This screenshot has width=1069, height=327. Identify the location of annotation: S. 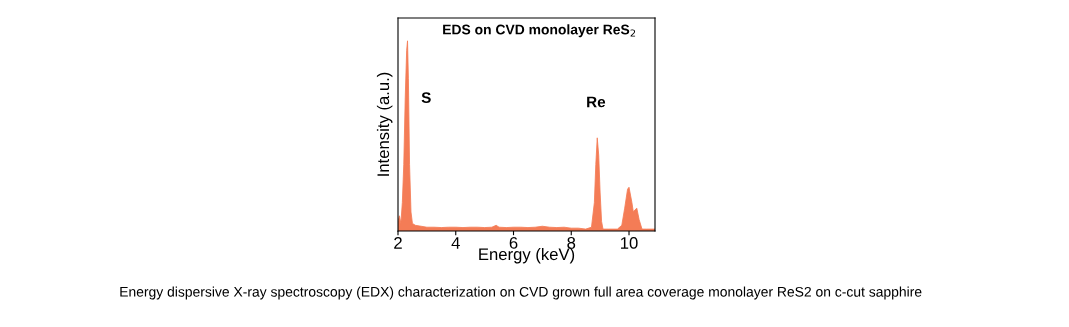
(426, 98).